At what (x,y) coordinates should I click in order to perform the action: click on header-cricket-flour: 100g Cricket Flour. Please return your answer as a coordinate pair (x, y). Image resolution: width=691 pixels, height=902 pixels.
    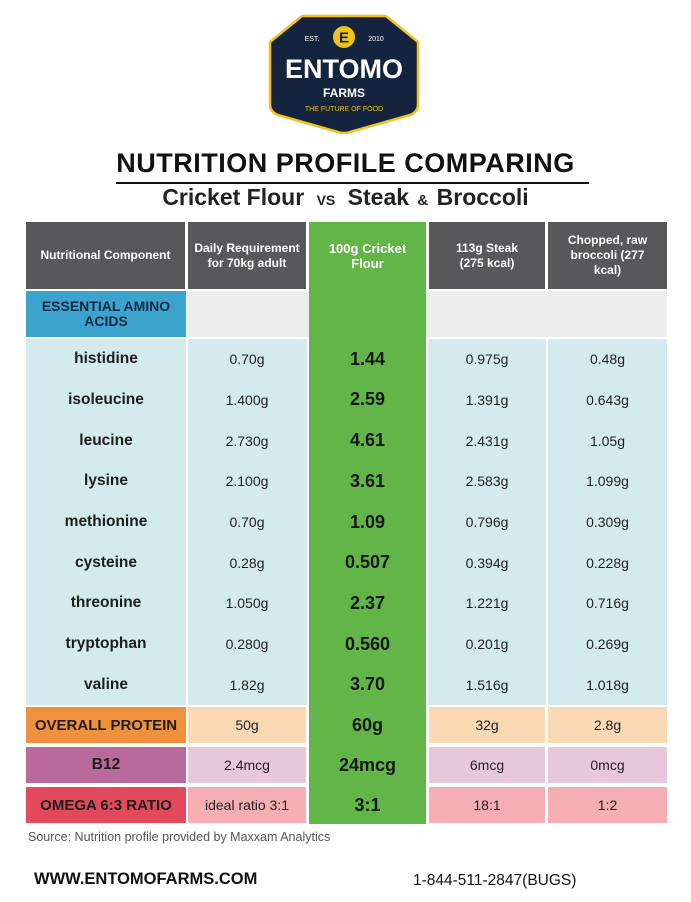
    Looking at the image, I should click on (367, 255).